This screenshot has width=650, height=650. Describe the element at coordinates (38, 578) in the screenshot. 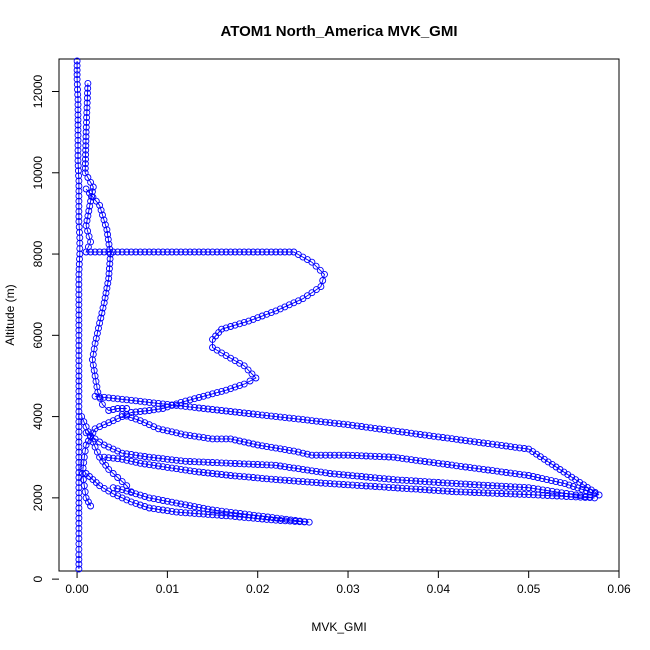

I see `y-tick-label: 0` at that location.